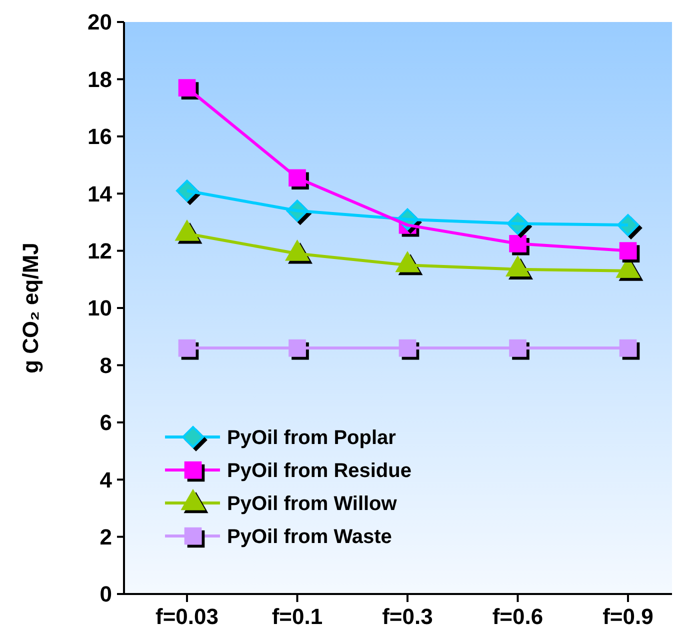 The height and width of the screenshot is (629, 675). Describe the element at coordinates (311, 438) in the screenshot. I see `legend-label: PyOil from Poplar` at that location.